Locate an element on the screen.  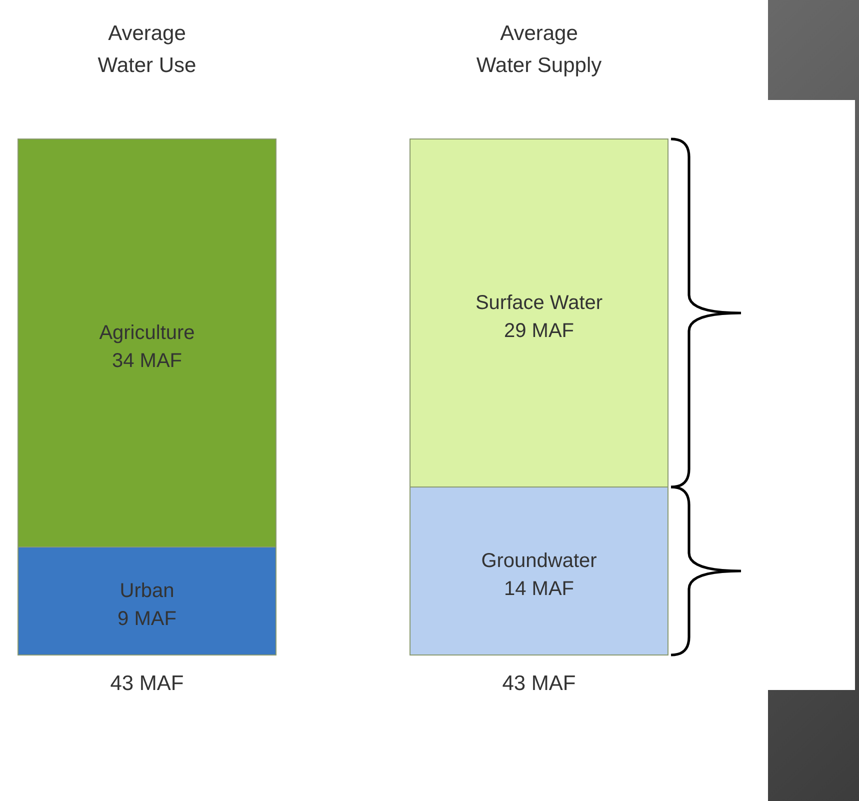
x-tick-label: Average Water Use is located at coordinates (147, 49).